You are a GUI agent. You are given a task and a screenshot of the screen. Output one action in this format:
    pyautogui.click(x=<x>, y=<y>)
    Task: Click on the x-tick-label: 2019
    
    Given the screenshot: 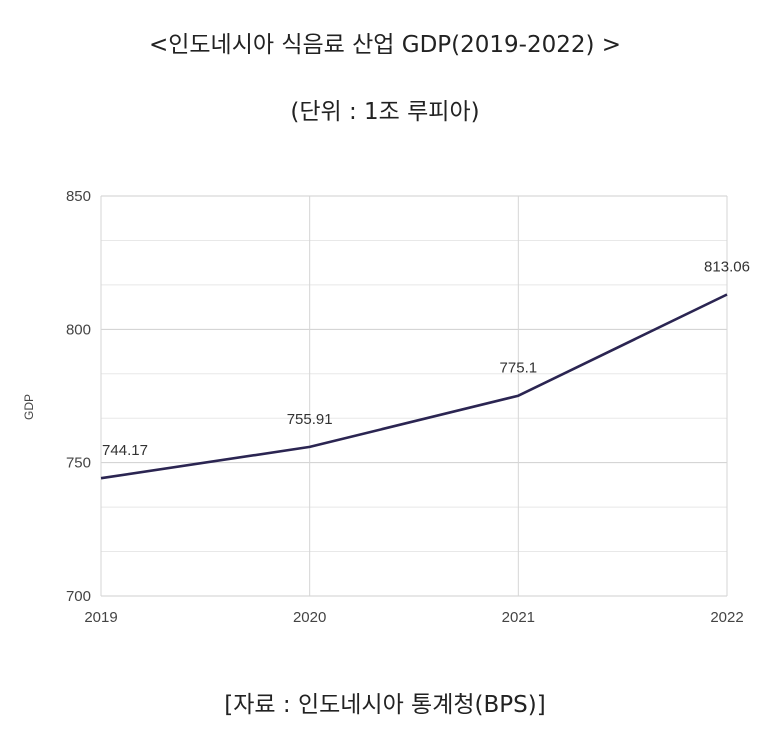 What is the action you would take?
    pyautogui.click(x=100, y=617)
    